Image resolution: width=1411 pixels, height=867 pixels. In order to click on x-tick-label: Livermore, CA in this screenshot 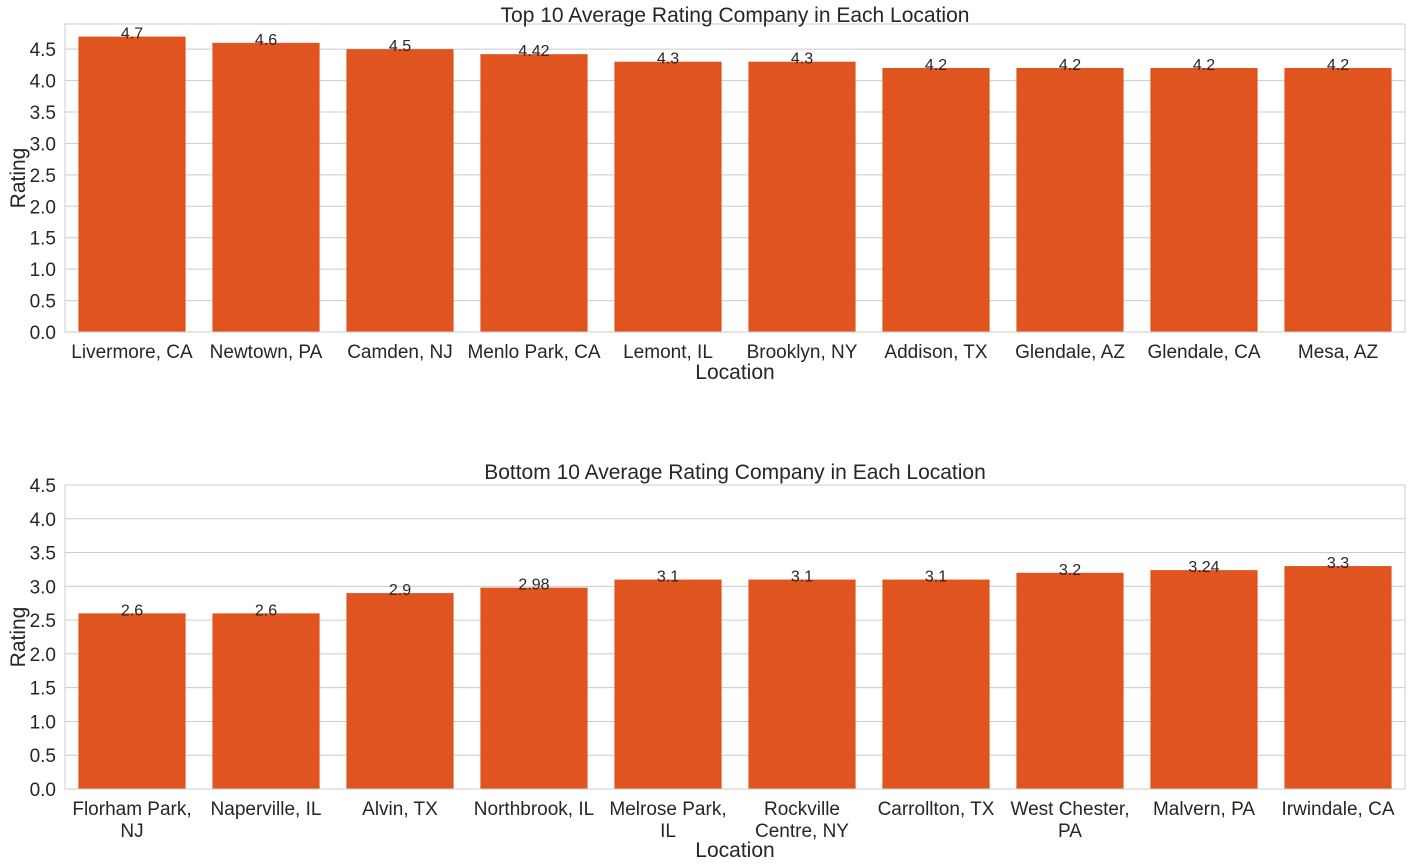, I will do `click(132, 352)`.